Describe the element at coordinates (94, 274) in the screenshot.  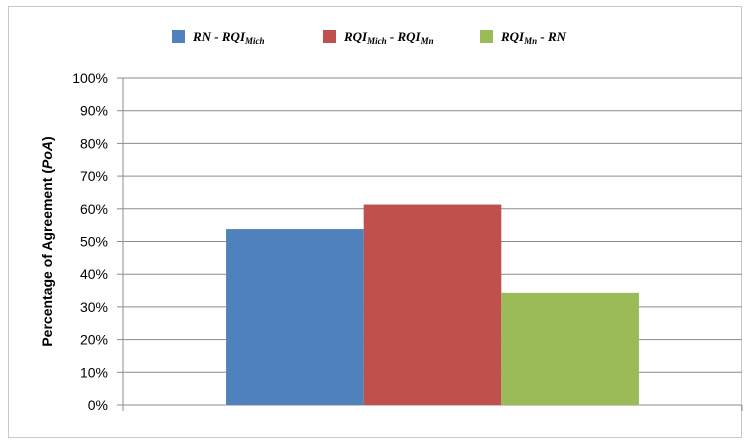
I see `y-tick-label: 40%` at that location.